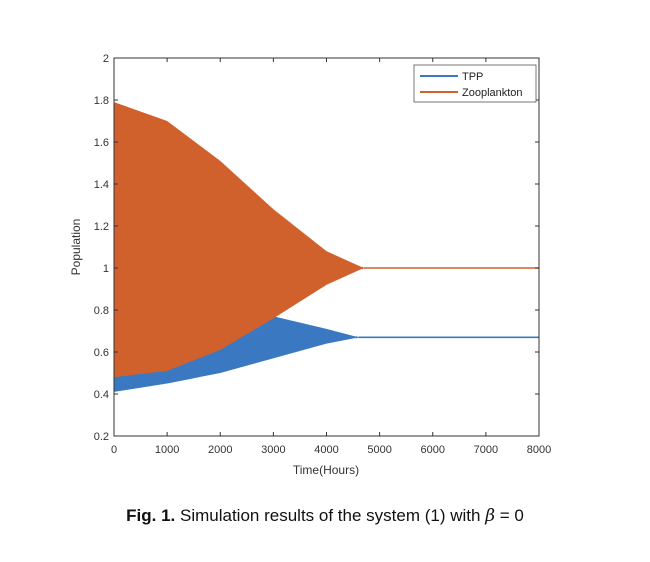 This screenshot has width=650, height=562. Describe the element at coordinates (101, 143) in the screenshot. I see `y-tick-label: 1.6` at that location.